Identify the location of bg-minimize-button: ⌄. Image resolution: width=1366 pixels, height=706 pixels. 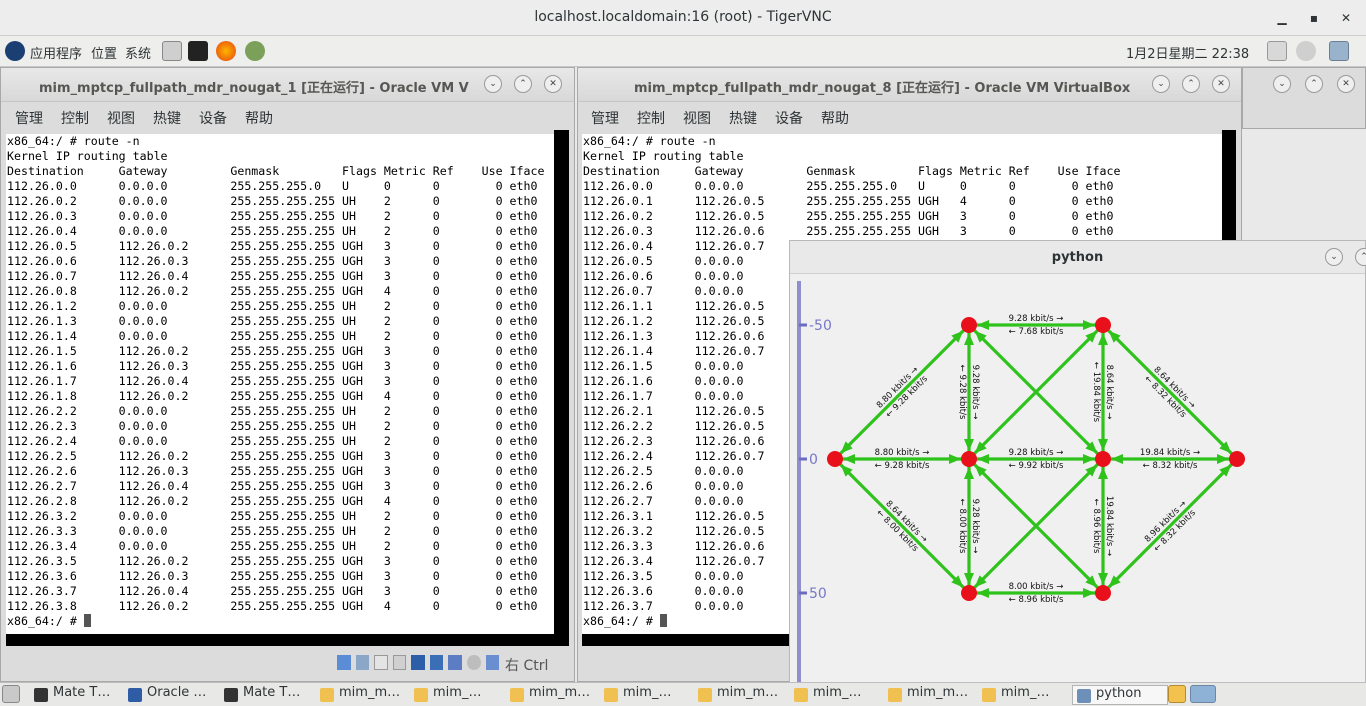
(1282, 84).